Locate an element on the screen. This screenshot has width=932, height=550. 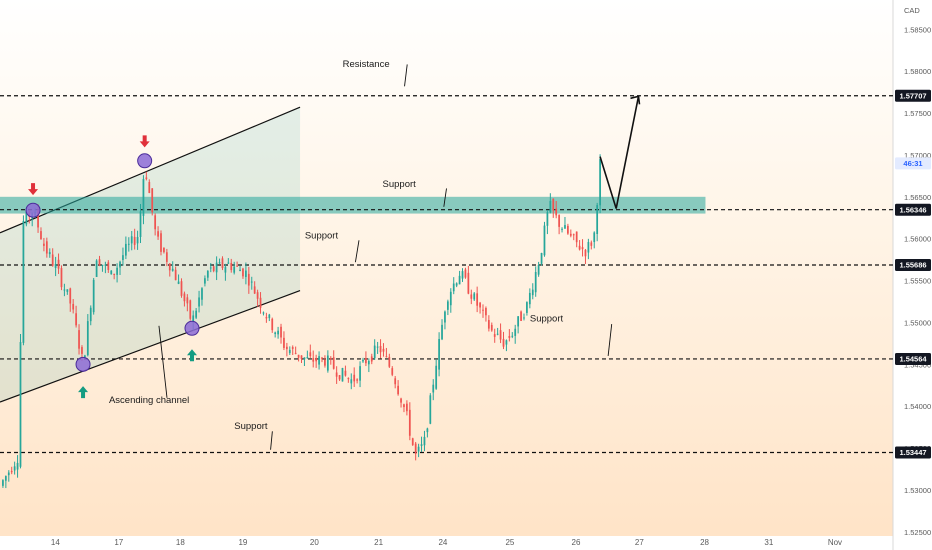
y-tick-label: 1.56500 is located at coordinates (917, 197).